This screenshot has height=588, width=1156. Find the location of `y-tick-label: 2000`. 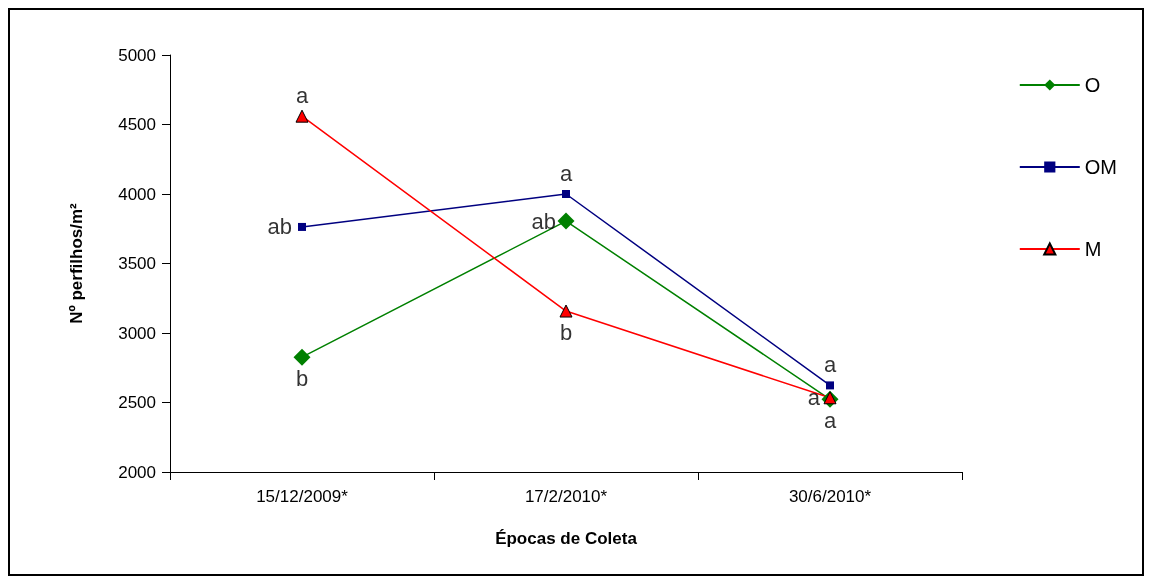

y-tick-label: 2000 is located at coordinates (137, 472).